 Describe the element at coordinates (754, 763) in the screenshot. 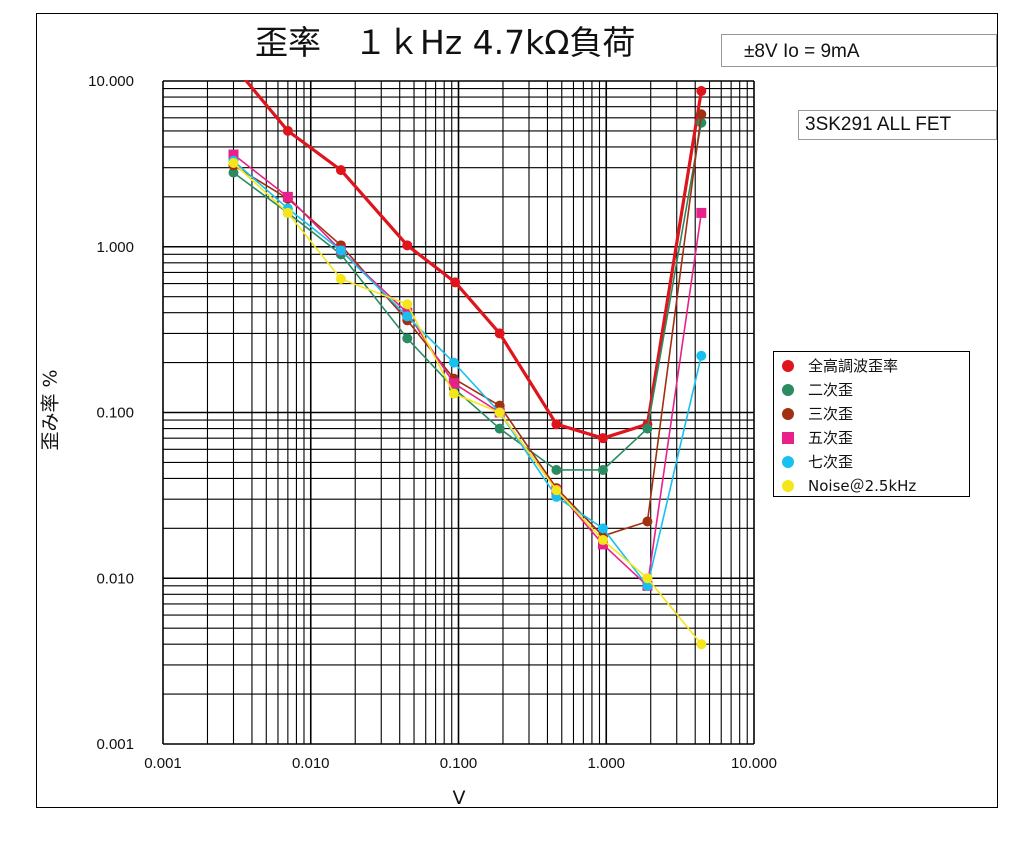

I see `x-tick-label: 10.000` at that location.